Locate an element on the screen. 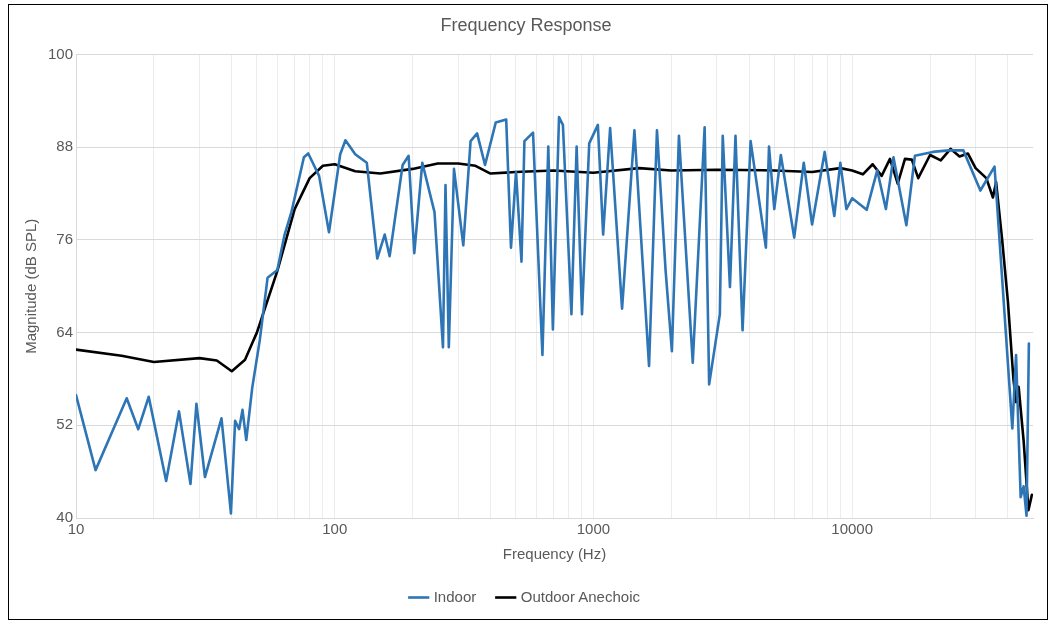 The image size is (1058, 622). y-axis-title: Magnitude (dB SPL) is located at coordinates (31, 286).